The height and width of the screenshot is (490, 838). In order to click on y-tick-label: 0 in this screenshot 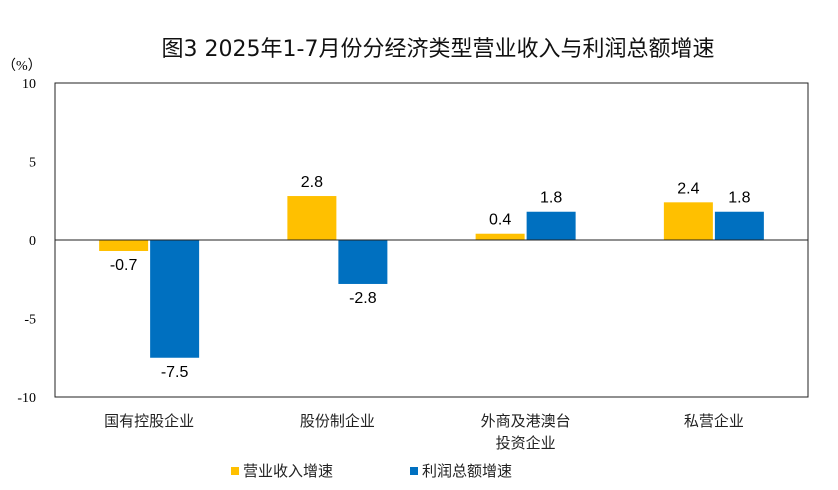, I will do `click(32, 241)`.